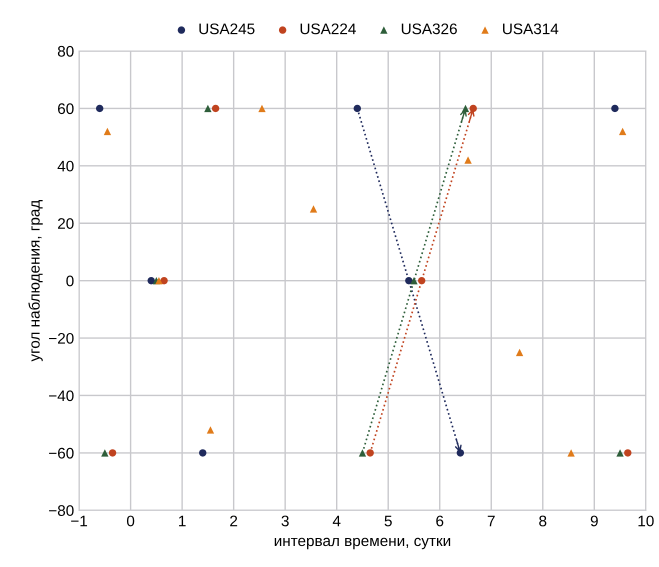 The width and height of the screenshot is (659, 567). I want to click on x-tick-label: 5, so click(388, 521).